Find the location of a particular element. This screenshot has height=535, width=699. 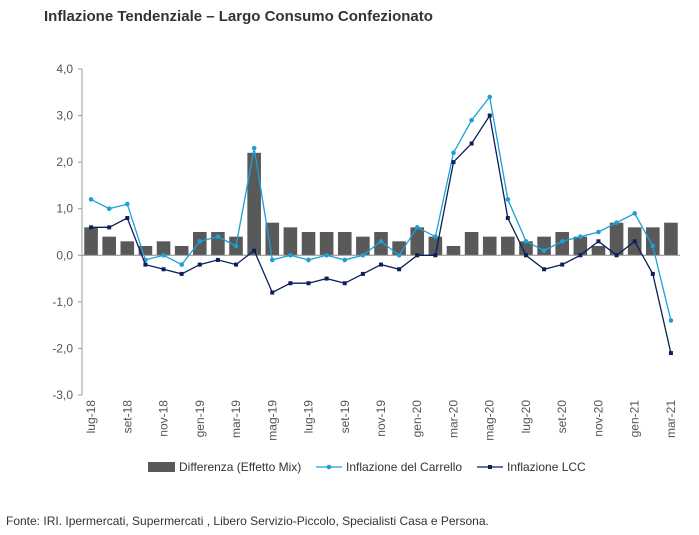

x-tick-label: nov-19 is located at coordinates (381, 418).